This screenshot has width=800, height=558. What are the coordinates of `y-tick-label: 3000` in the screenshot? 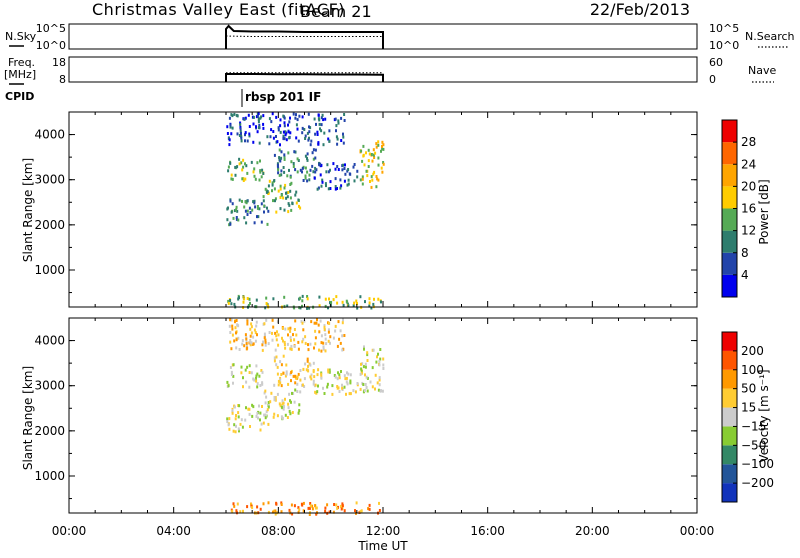 It's located at (49, 180).